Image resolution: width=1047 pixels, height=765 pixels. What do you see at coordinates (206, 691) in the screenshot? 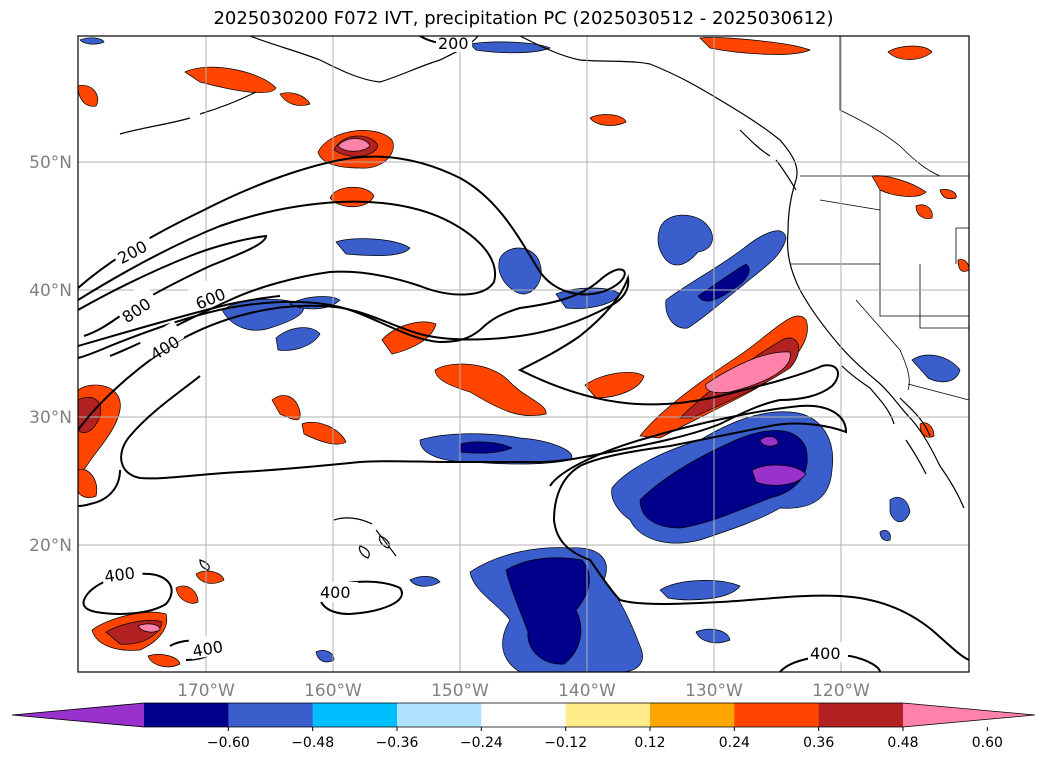
I see `lon-label-170w: 170°W` at bounding box center [206, 691].